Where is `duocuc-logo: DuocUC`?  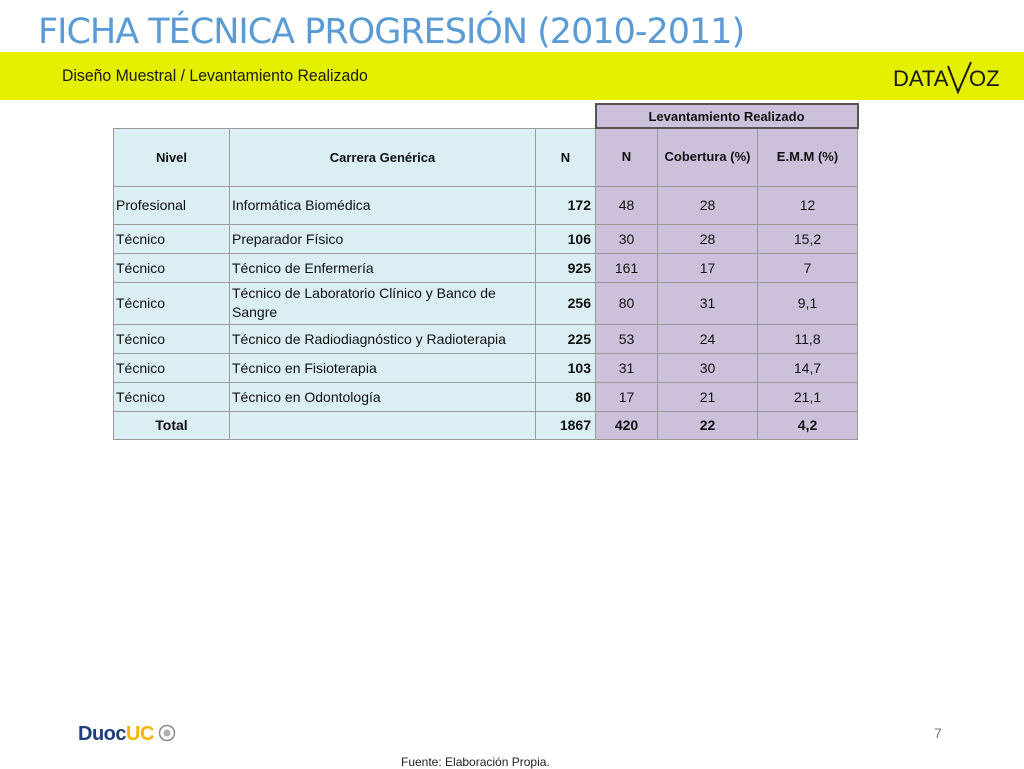 duocuc-logo: DuocUC is located at coordinates (132, 738).